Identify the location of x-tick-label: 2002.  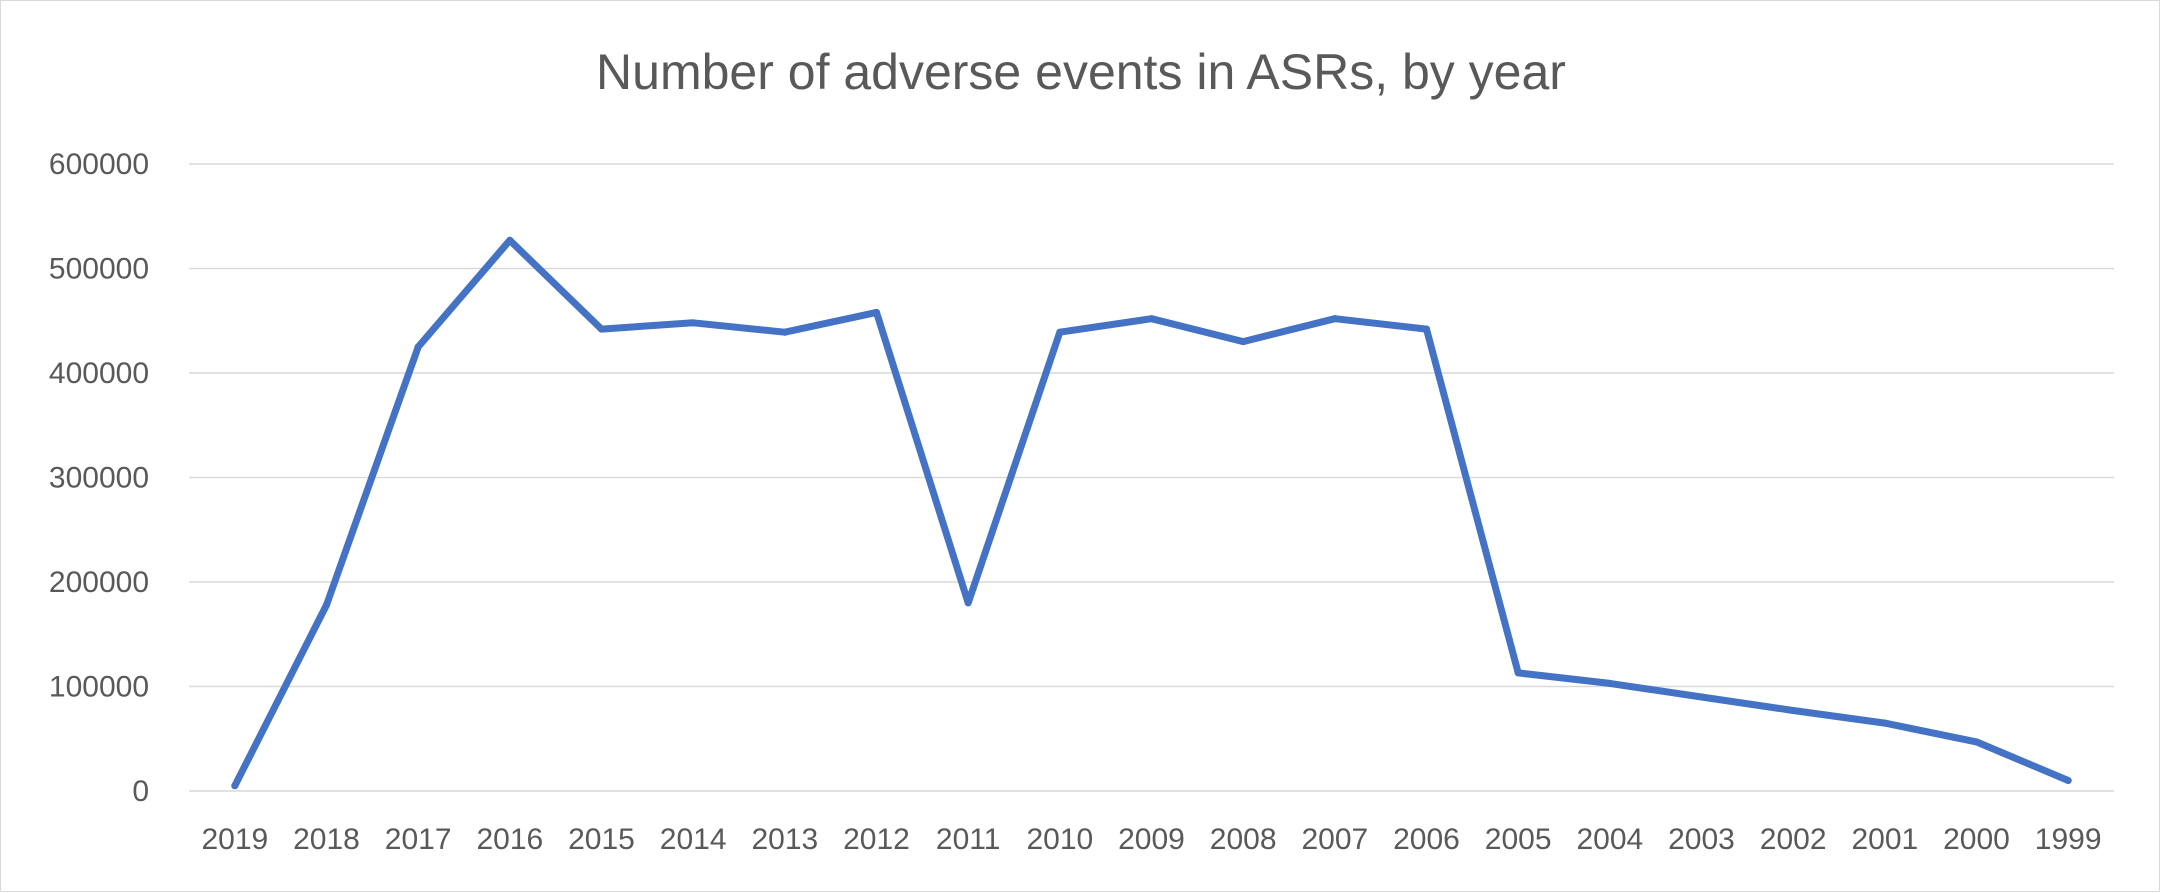
(1793, 839).